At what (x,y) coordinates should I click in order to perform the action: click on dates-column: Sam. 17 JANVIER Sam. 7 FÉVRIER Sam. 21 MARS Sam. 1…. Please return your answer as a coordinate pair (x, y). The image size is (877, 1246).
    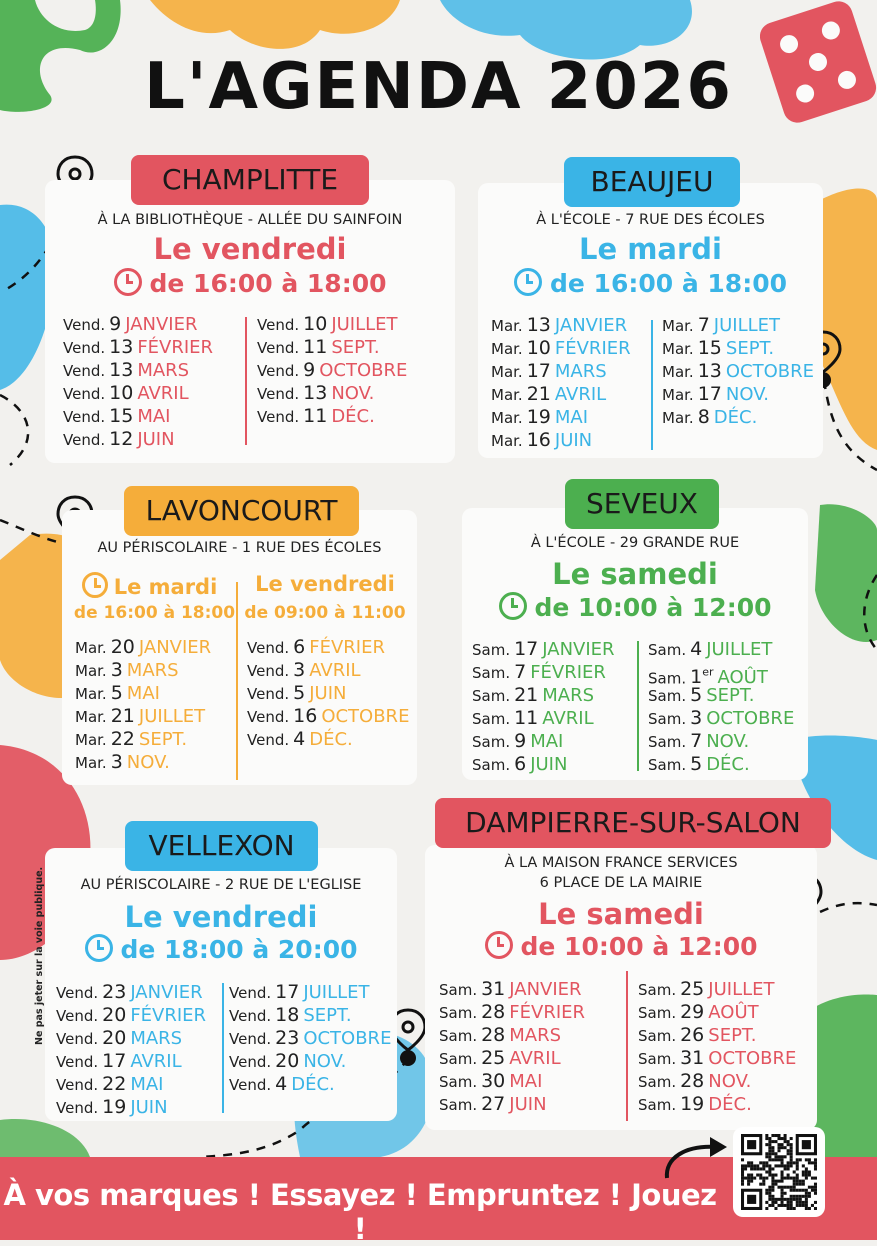
    Looking at the image, I should click on (543, 707).